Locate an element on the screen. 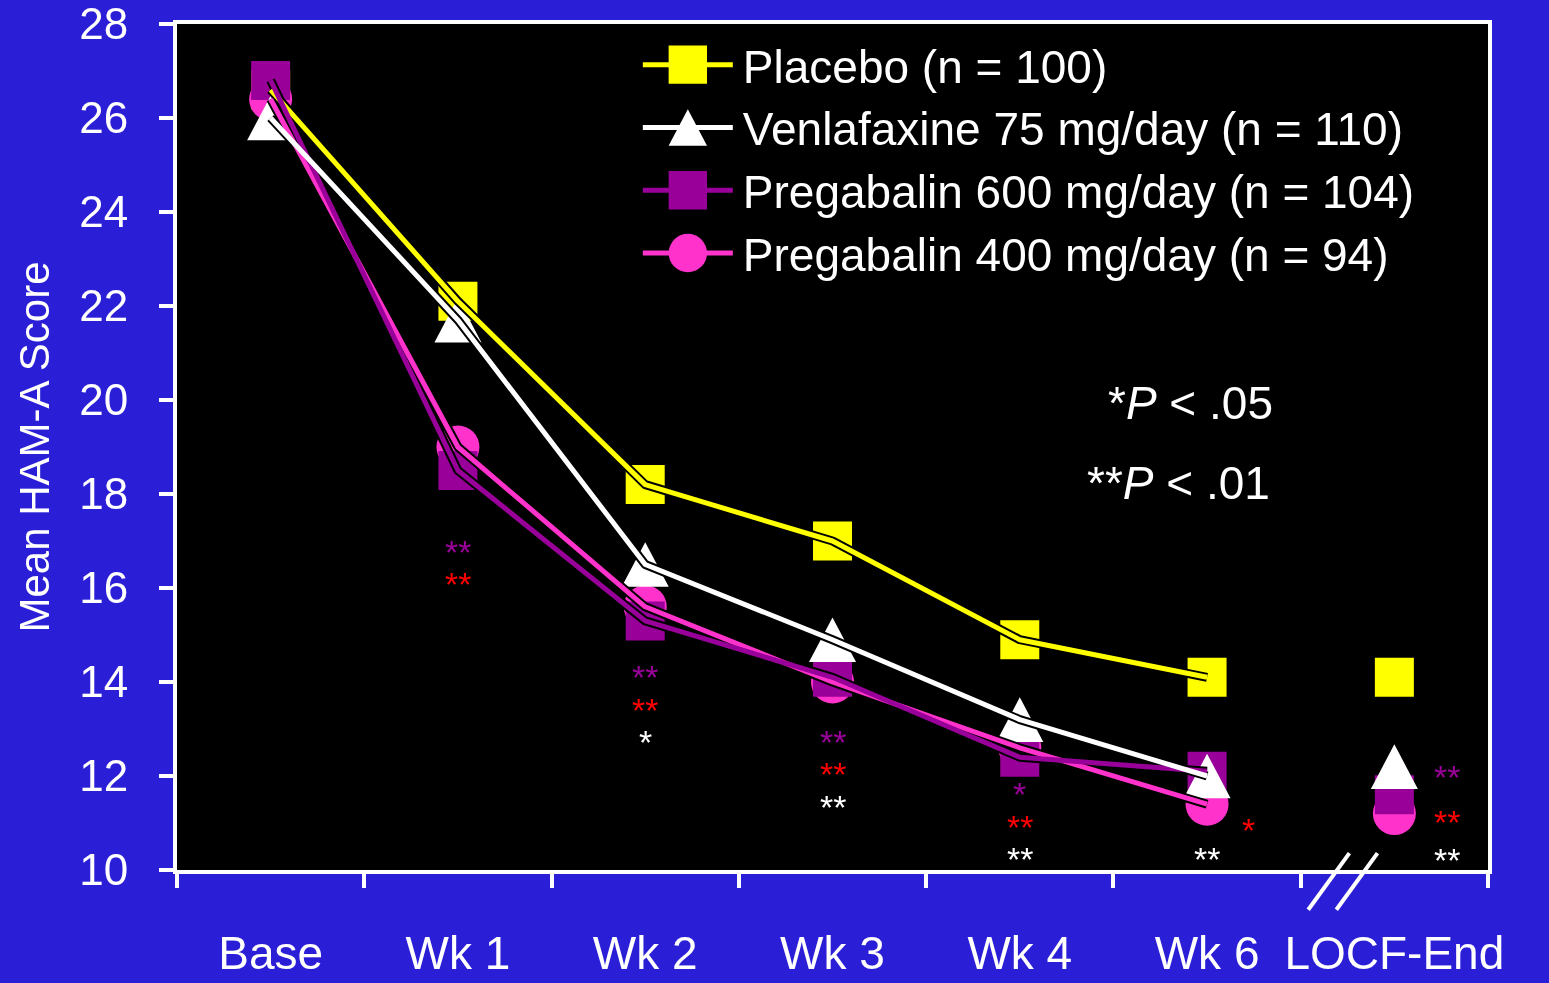 The image size is (1549, 983). y-tick-label: 28 is located at coordinates (104, 24).